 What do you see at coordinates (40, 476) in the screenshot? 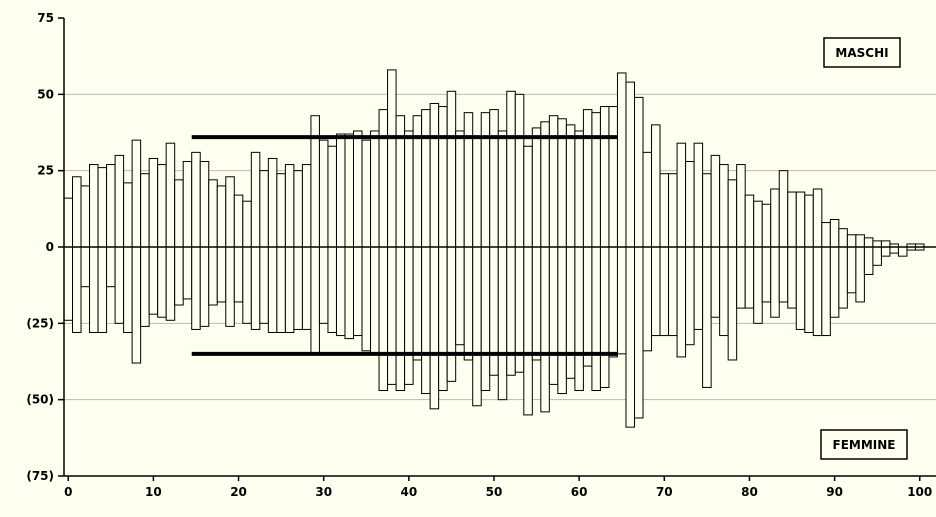
I see `y-tick-label: (75)` at bounding box center [40, 476].